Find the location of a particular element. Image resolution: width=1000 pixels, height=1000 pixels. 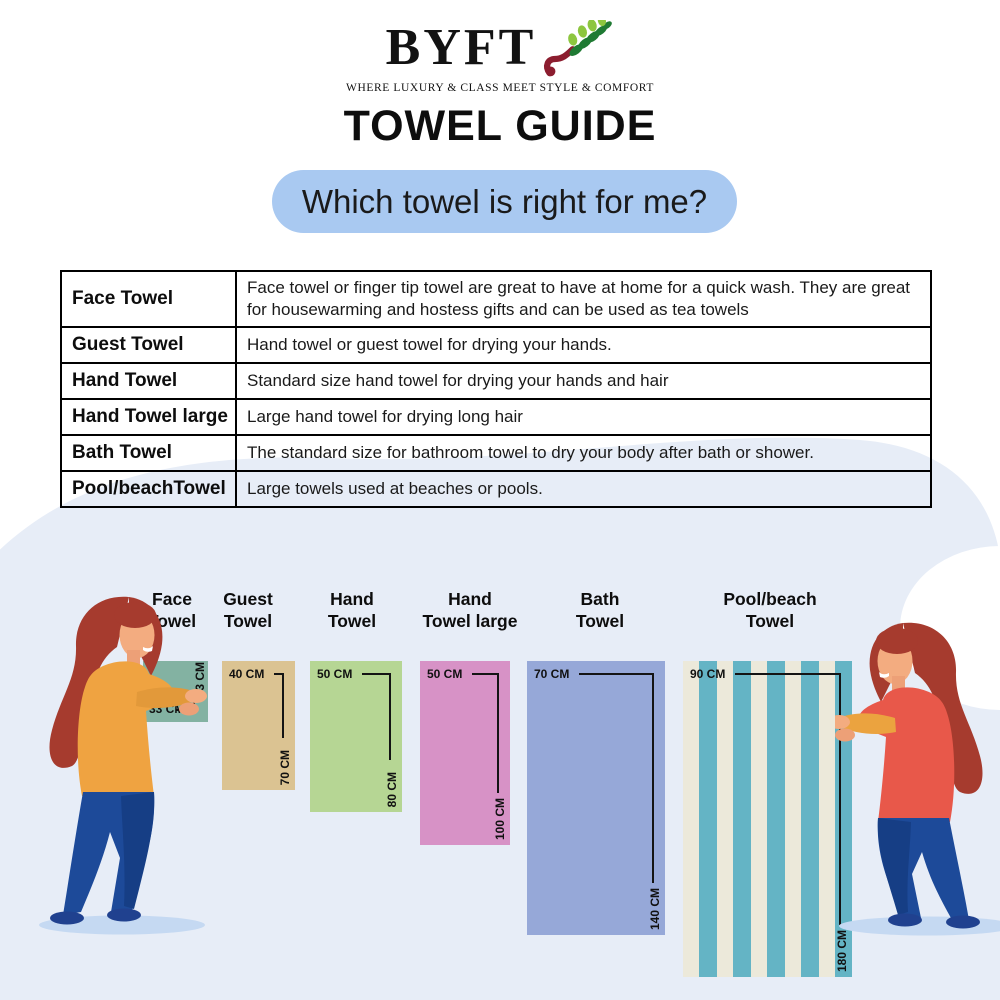

row-label: Hand Towel is located at coordinates (149, 381).